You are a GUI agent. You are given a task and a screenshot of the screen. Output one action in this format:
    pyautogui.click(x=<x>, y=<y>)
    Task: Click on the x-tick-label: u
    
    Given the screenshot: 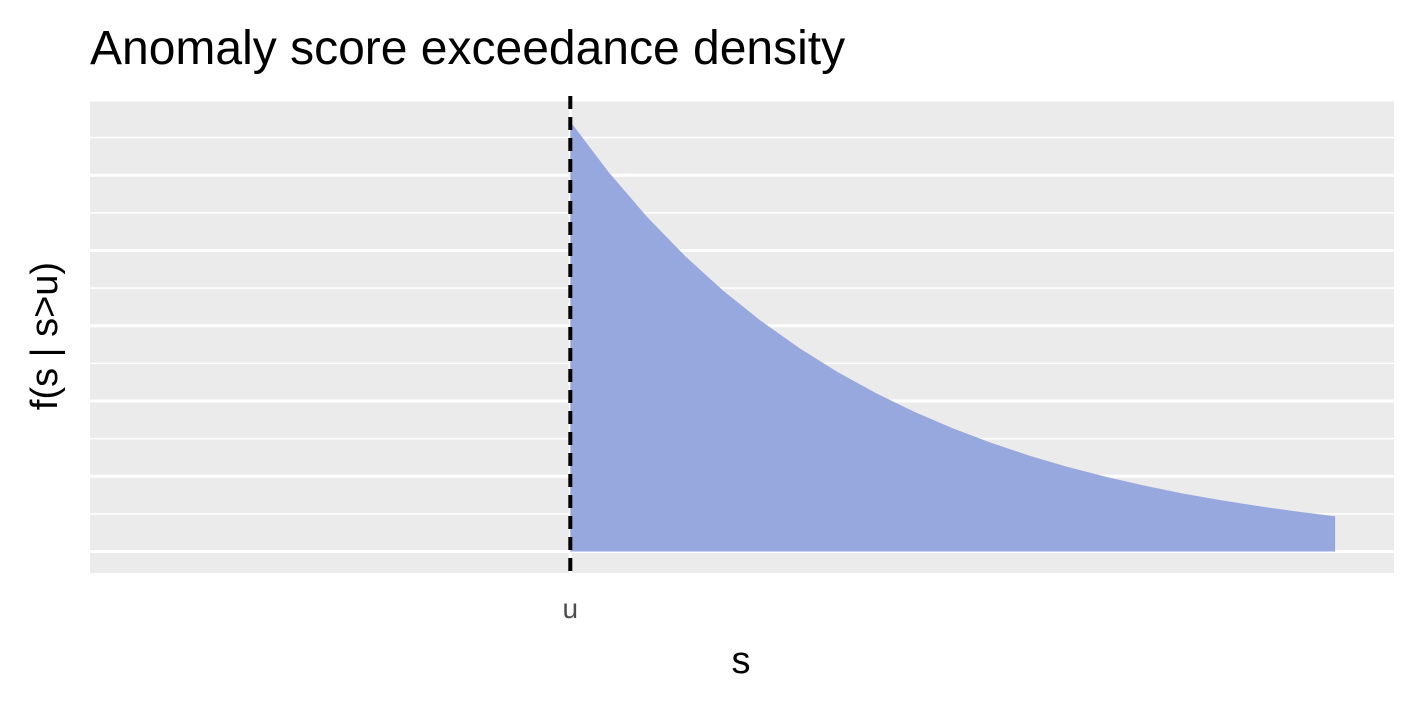 What is the action you would take?
    pyautogui.click(x=571, y=608)
    